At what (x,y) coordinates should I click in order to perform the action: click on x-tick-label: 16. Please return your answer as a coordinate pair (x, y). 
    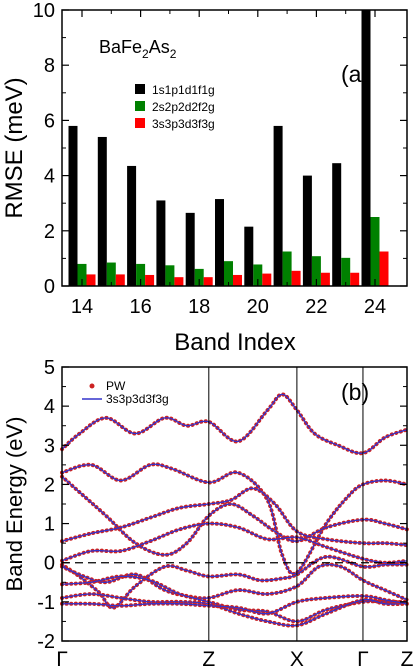
    Looking at the image, I should click on (140, 307).